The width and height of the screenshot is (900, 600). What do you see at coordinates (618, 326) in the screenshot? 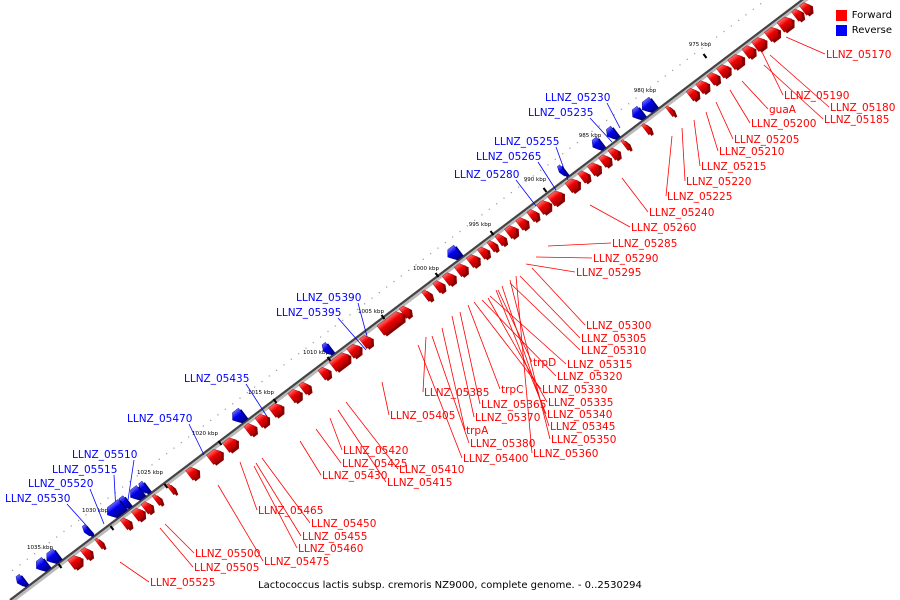
I see `forward-gene-label: LLNZ_05300` at bounding box center [618, 326].